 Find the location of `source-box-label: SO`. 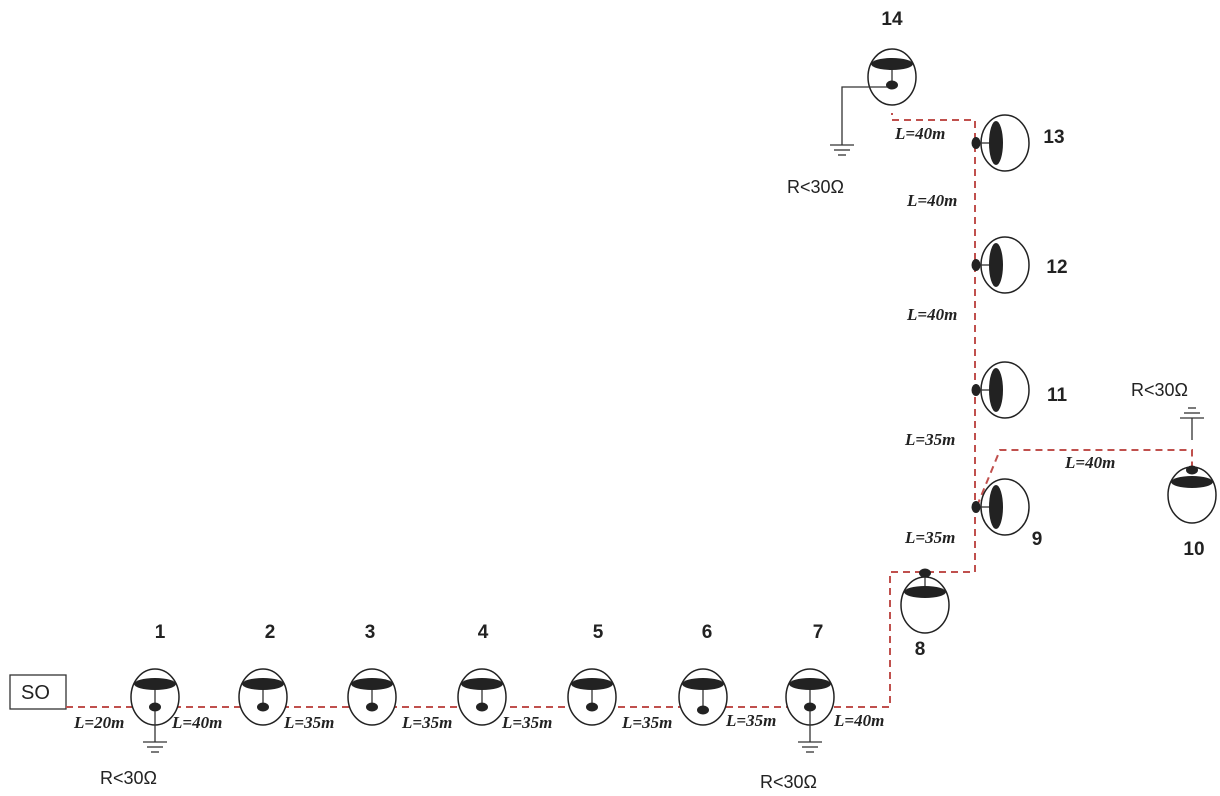

source-box-label: SO is located at coordinates (35, 693).